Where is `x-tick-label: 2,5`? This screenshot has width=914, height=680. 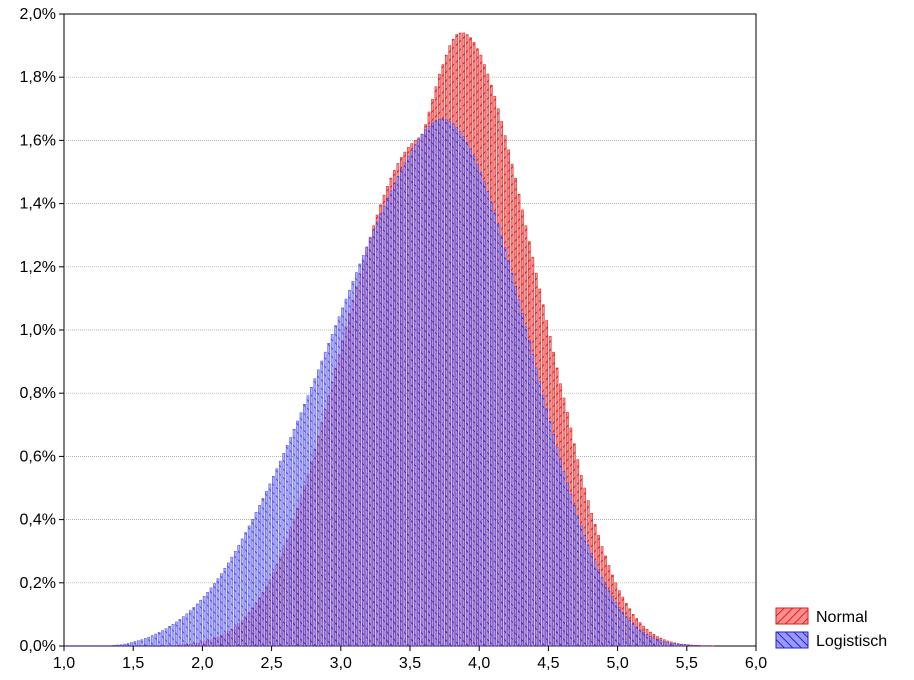
x-tick-label: 2,5 is located at coordinates (271, 663).